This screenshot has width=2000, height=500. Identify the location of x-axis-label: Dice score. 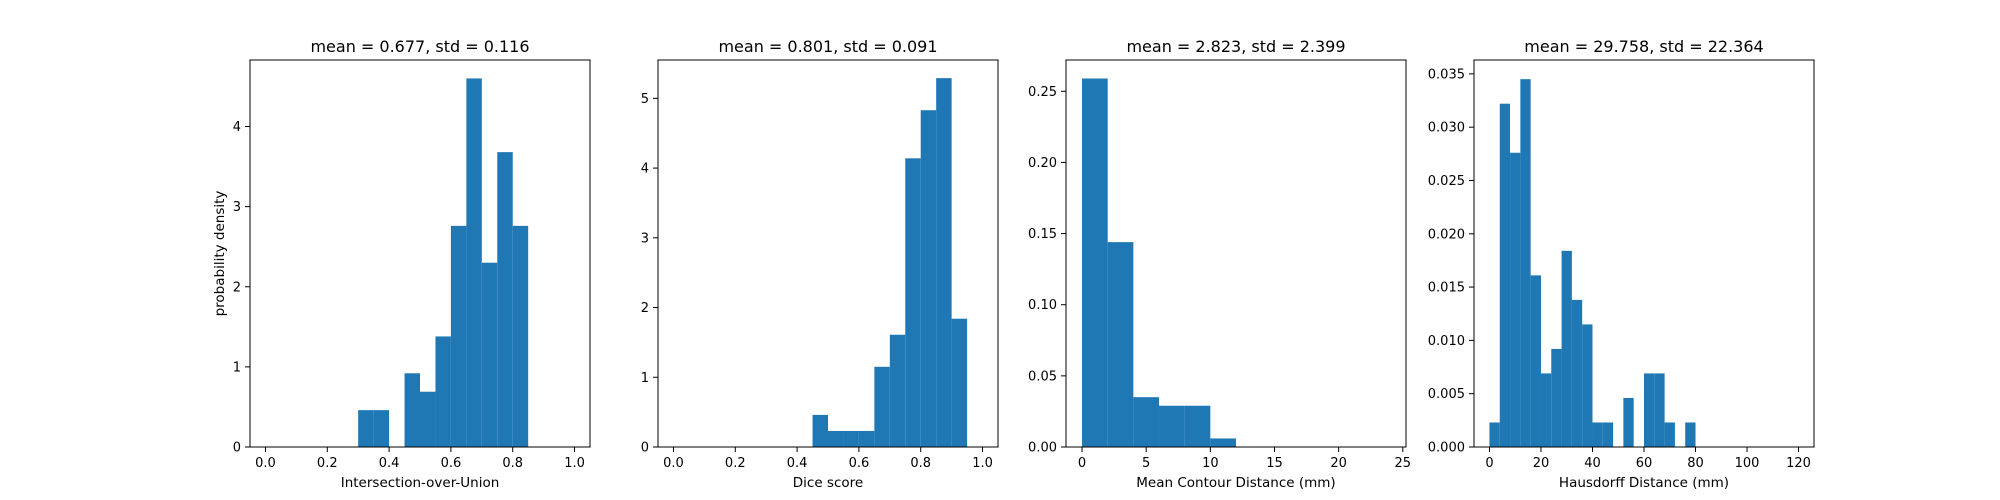
(828, 483).